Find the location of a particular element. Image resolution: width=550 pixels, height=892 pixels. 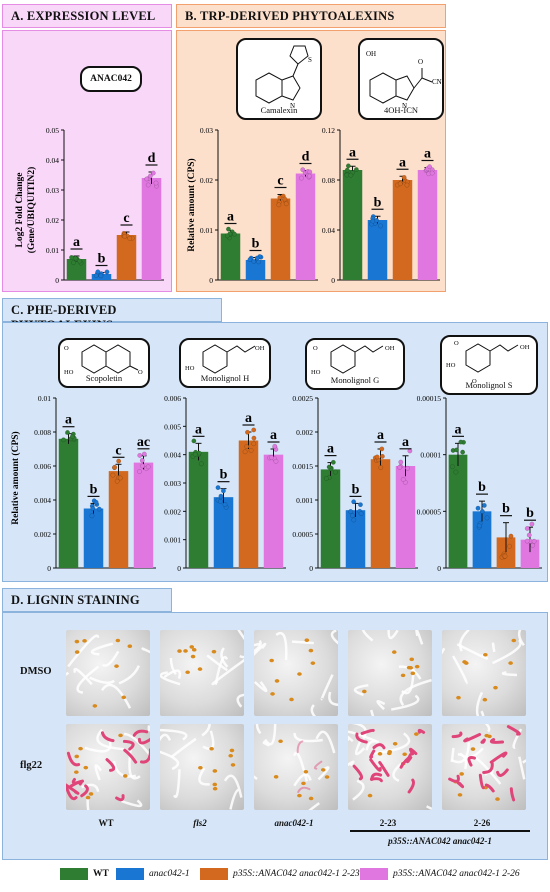

section-d-title: D. LIGNIN STAINING is located at coordinates (87, 600).